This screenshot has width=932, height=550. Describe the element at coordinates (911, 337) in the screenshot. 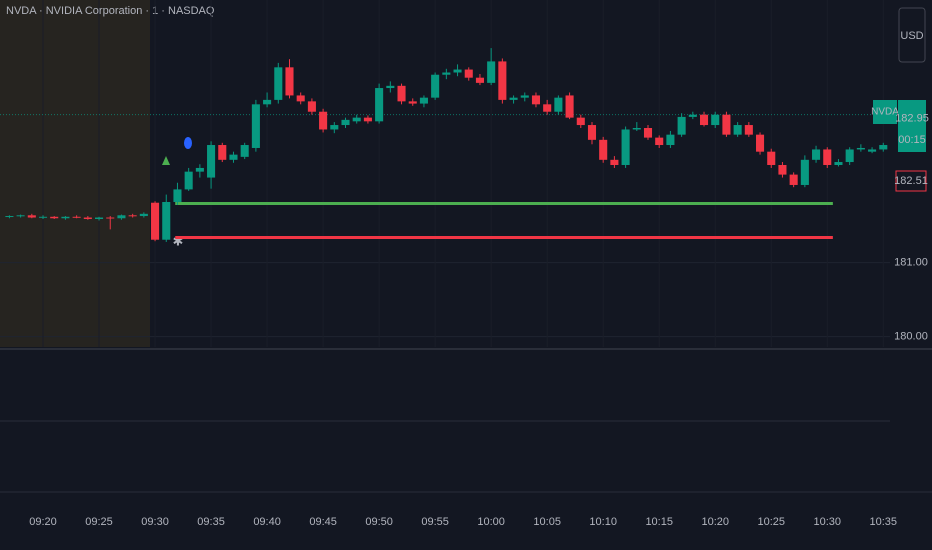

I see `y-tick-label: 180.00` at that location.